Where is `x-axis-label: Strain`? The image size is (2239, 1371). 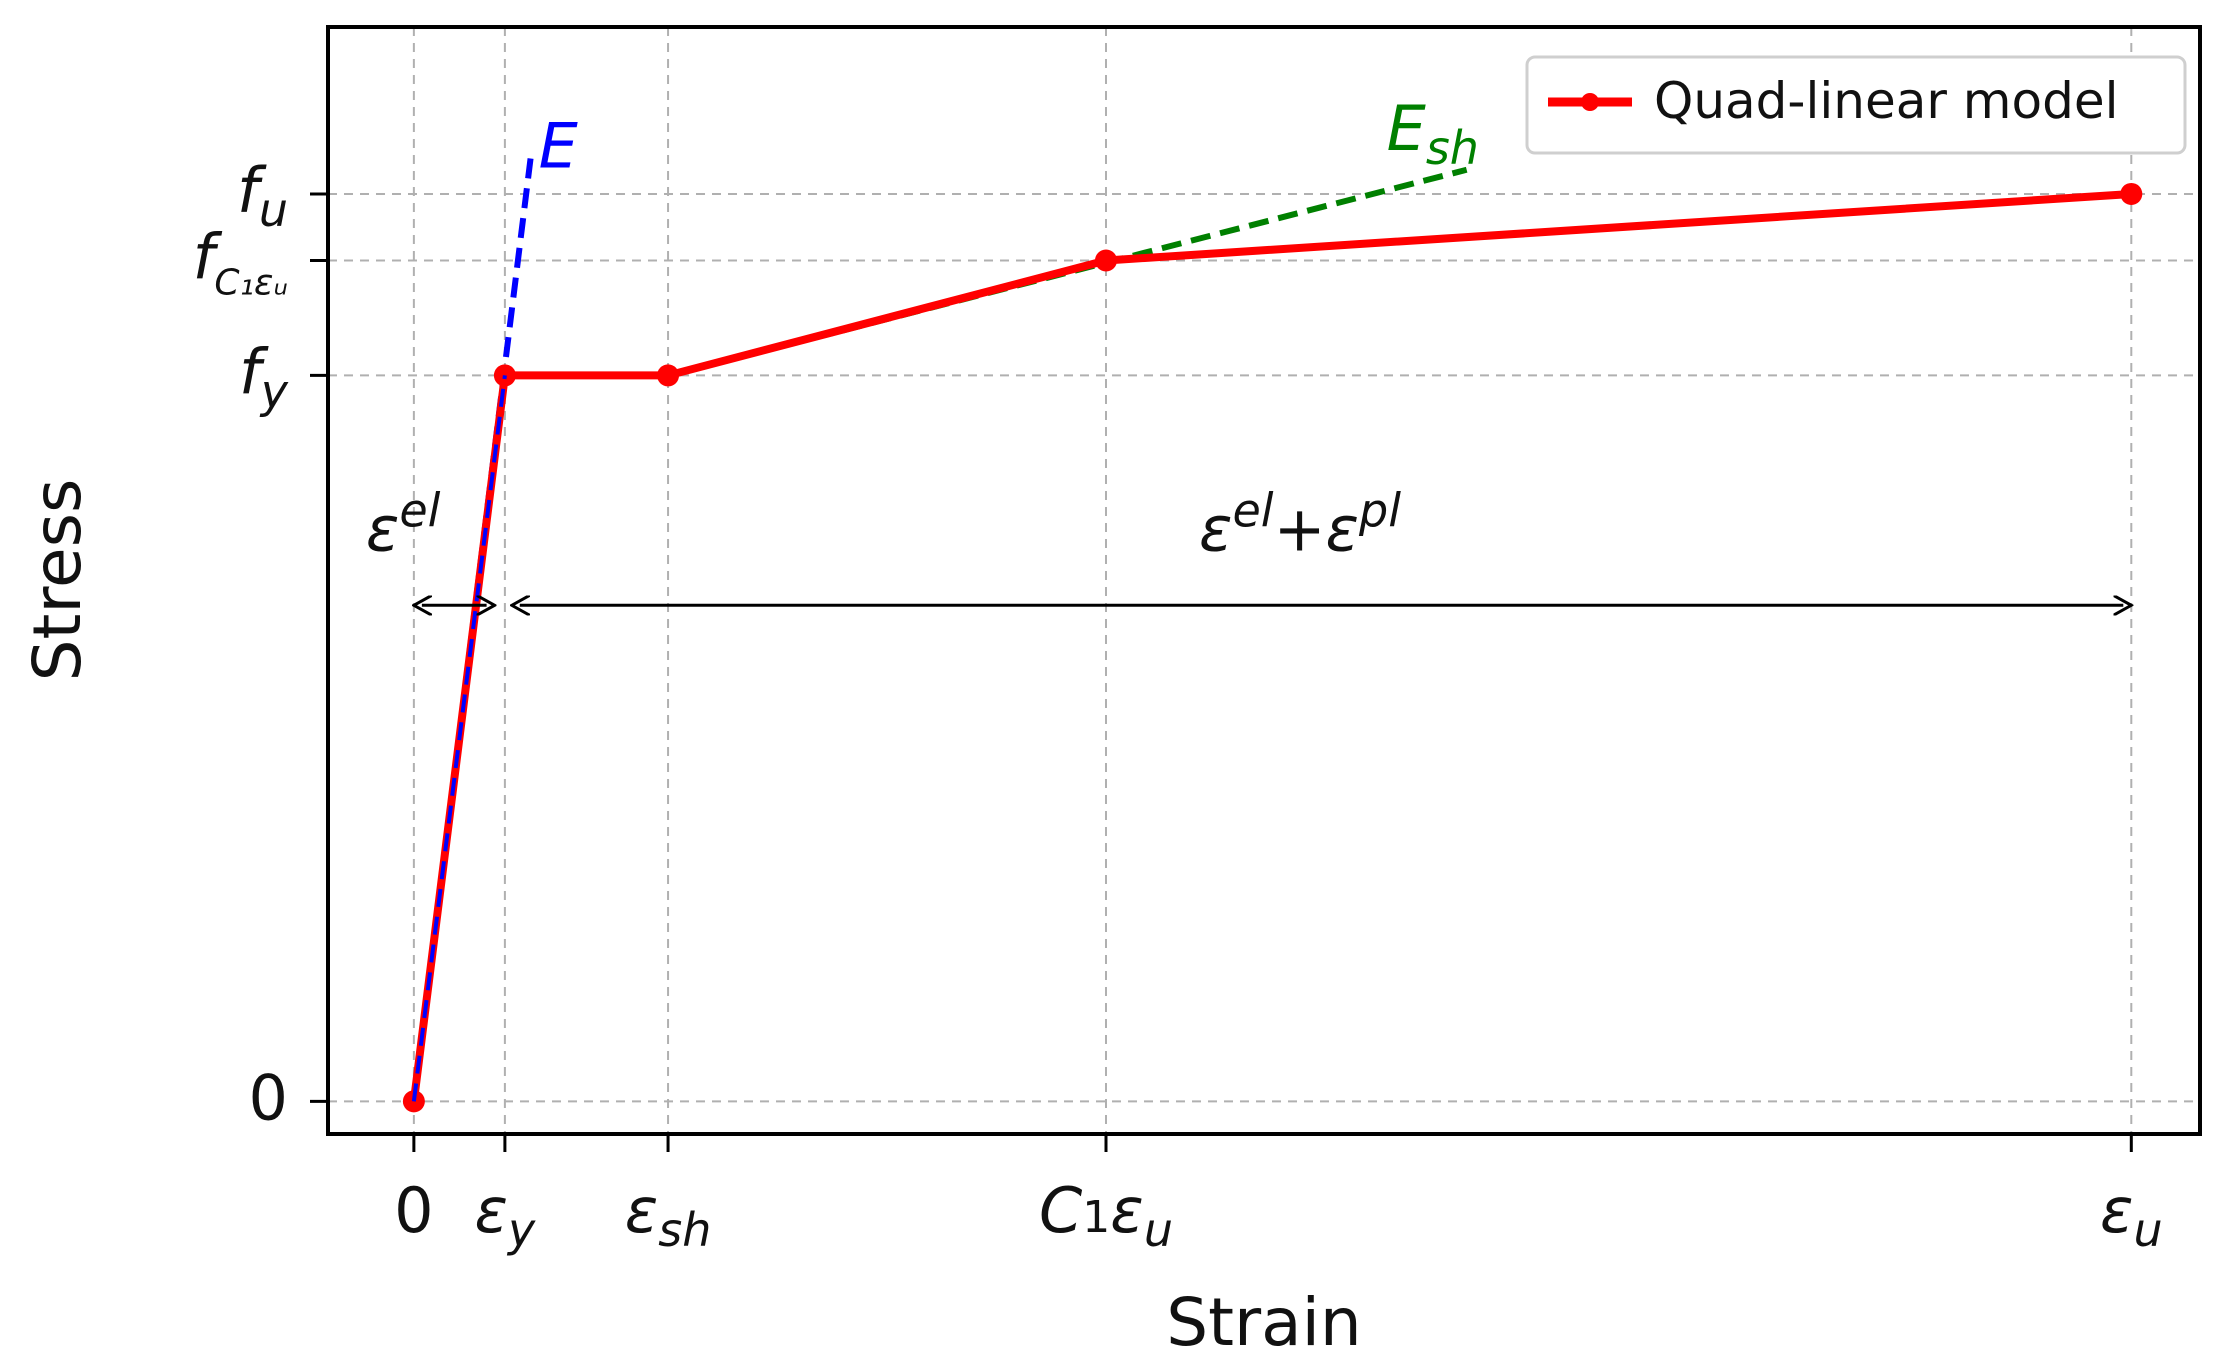 x-axis-label: Strain is located at coordinates (1264, 1322).